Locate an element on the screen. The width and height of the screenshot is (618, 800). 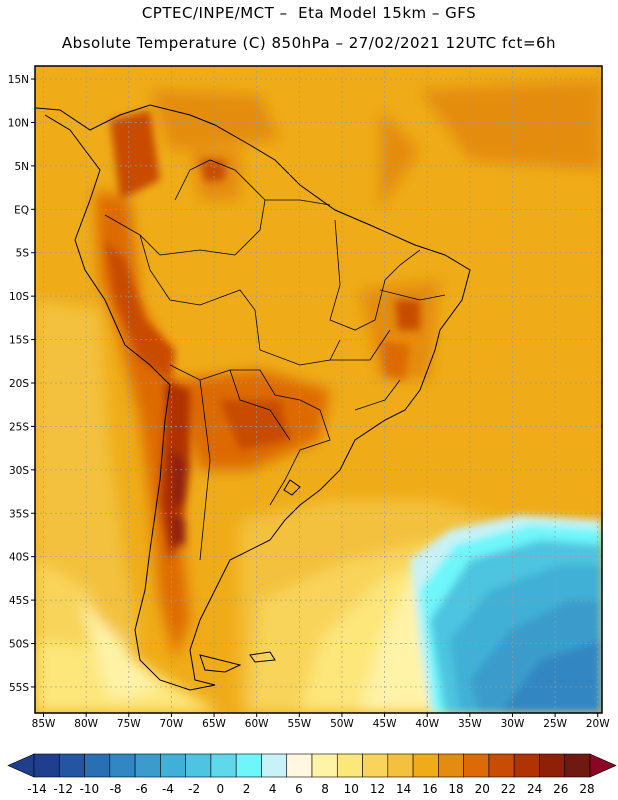
colorbar-label: 26 is located at coordinates (560, 789).